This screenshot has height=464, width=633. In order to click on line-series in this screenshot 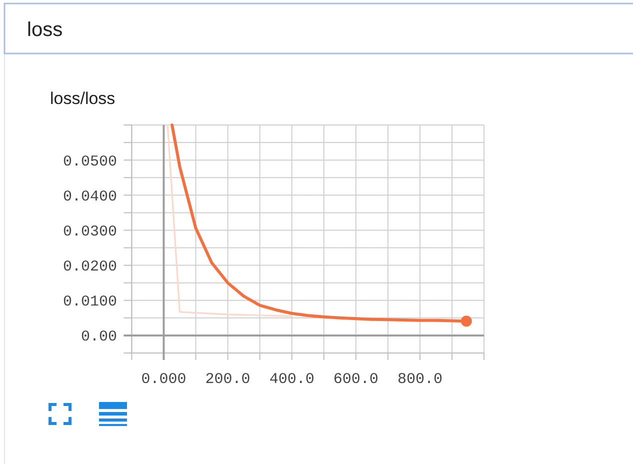, I will do `click(229, 220)`.